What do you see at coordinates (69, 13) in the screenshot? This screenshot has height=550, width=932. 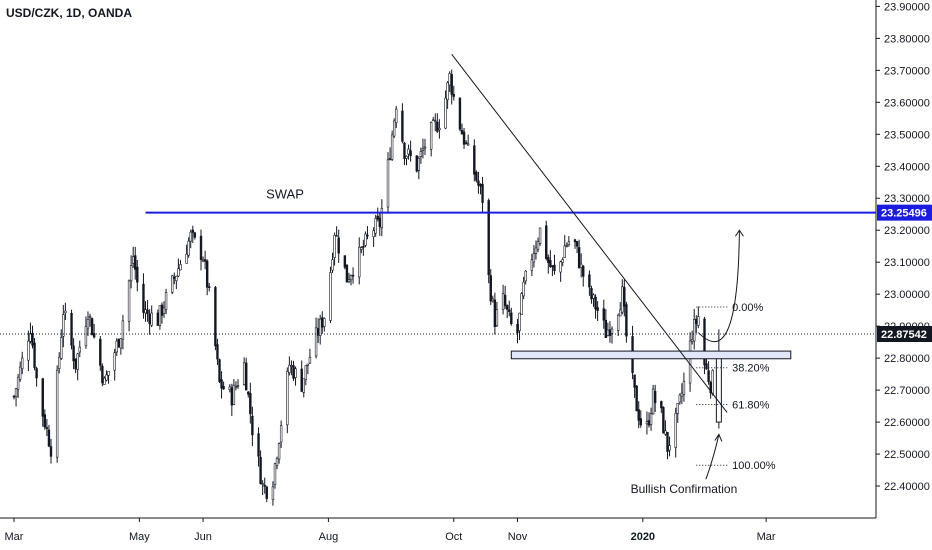 I see `chart-title: USD/CZK, 1D, OANDA` at bounding box center [69, 13].